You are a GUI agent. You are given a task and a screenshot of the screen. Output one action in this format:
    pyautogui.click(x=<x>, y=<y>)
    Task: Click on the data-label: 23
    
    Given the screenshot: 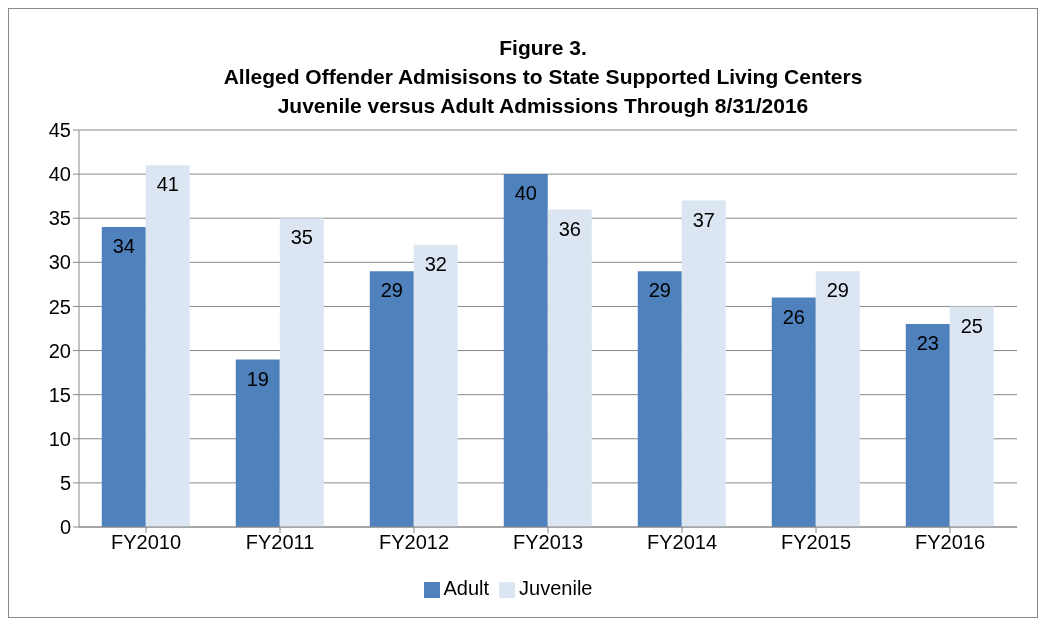 What is the action you would take?
    pyautogui.click(x=927, y=343)
    